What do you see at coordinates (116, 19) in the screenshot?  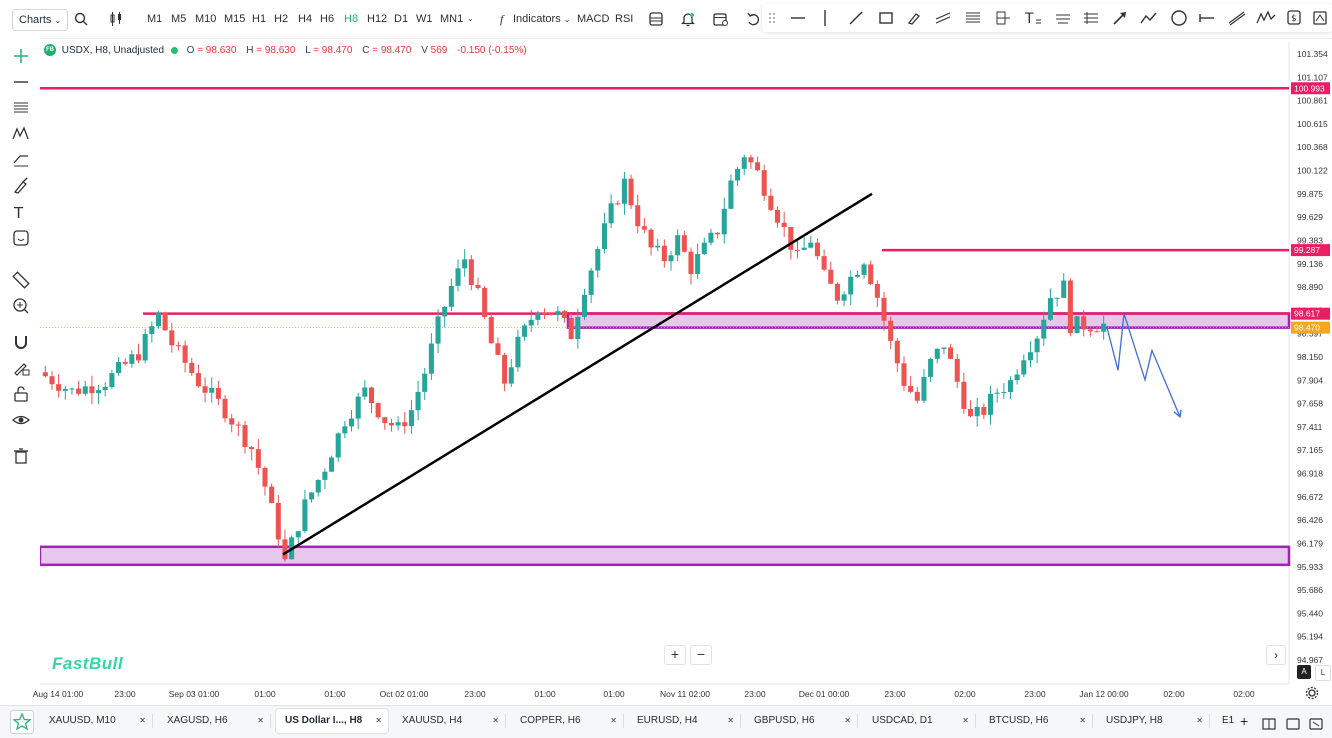 I see `candlestick-type-icon` at bounding box center [116, 19].